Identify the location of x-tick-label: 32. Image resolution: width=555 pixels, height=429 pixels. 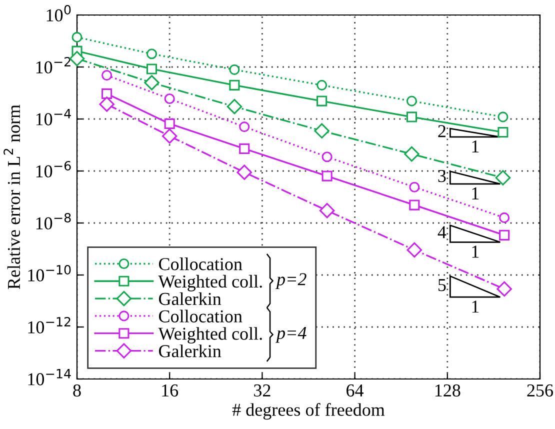
(262, 390).